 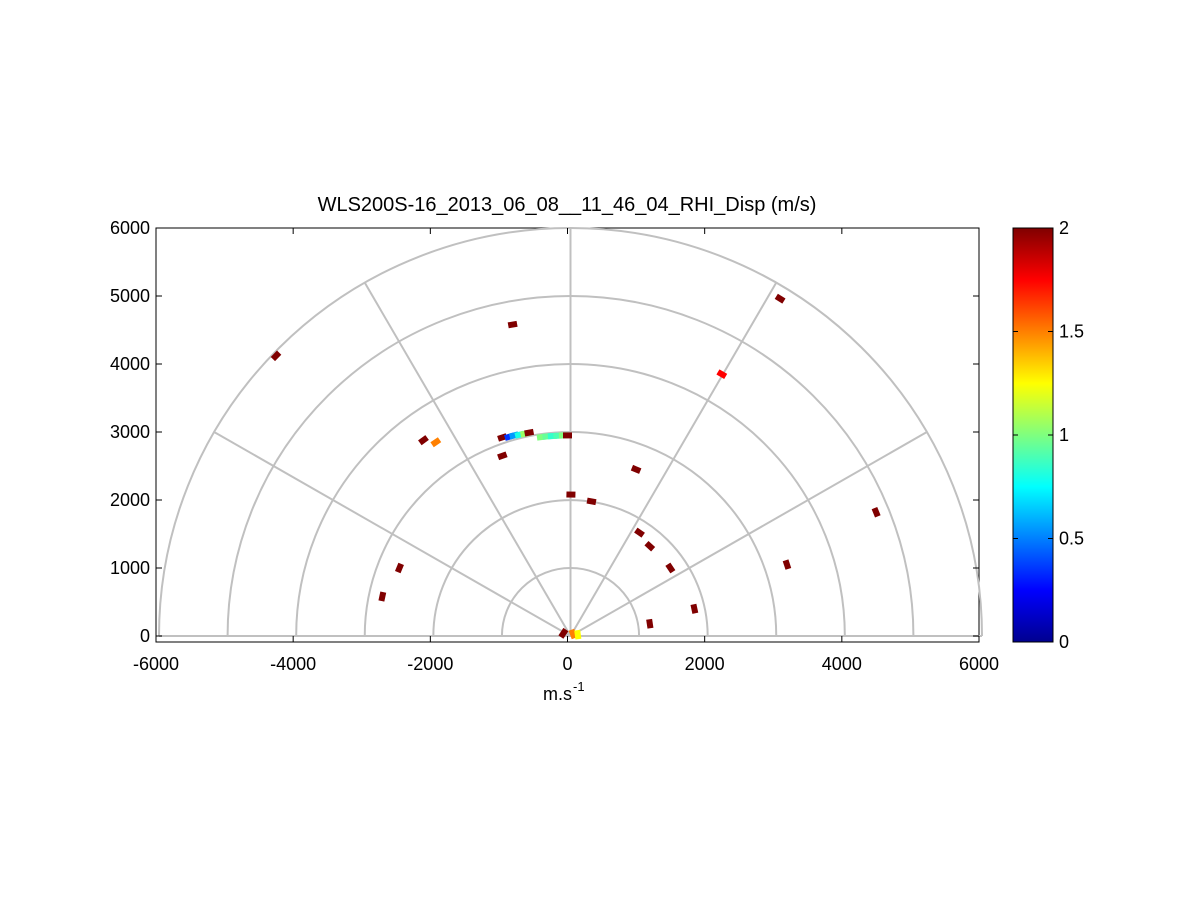 I want to click on colorbar-tick-label: 1.5, so click(x=1071, y=332).